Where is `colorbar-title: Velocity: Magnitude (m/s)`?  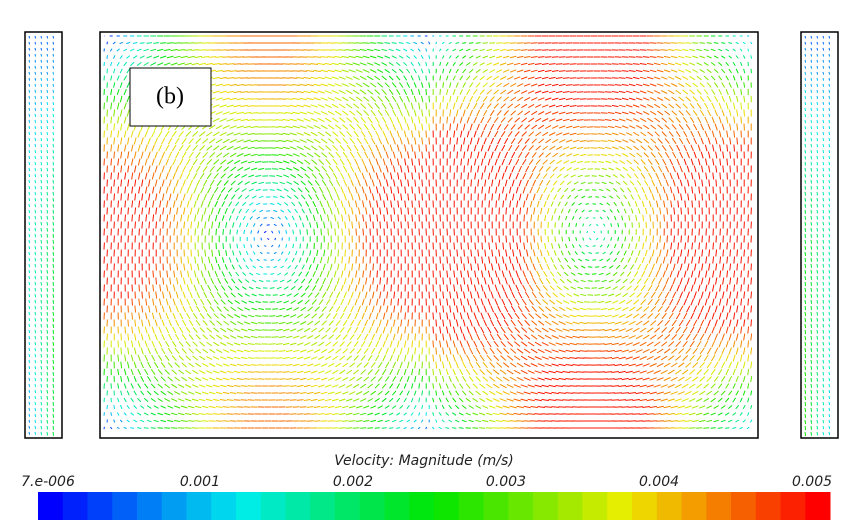
colorbar-title: Velocity: Magnitude (m/s) is located at coordinates (424, 461).